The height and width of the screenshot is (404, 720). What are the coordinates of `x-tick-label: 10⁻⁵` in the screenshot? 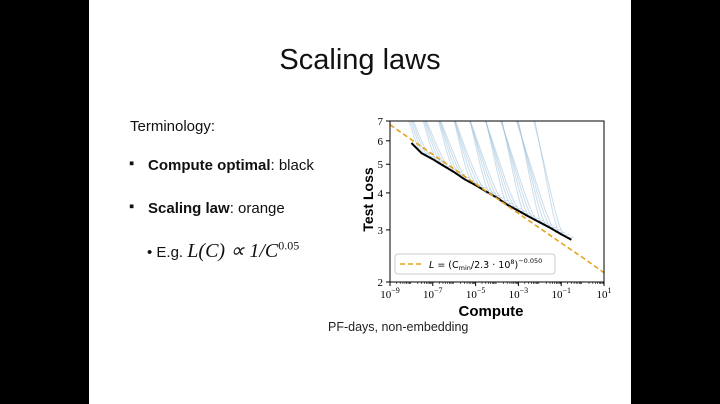 It's located at (476, 293).